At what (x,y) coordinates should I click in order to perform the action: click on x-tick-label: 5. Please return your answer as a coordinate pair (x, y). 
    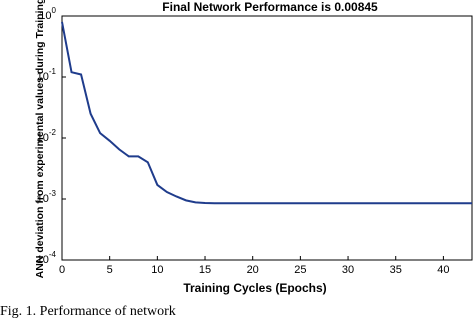
    Looking at the image, I should click on (110, 270).